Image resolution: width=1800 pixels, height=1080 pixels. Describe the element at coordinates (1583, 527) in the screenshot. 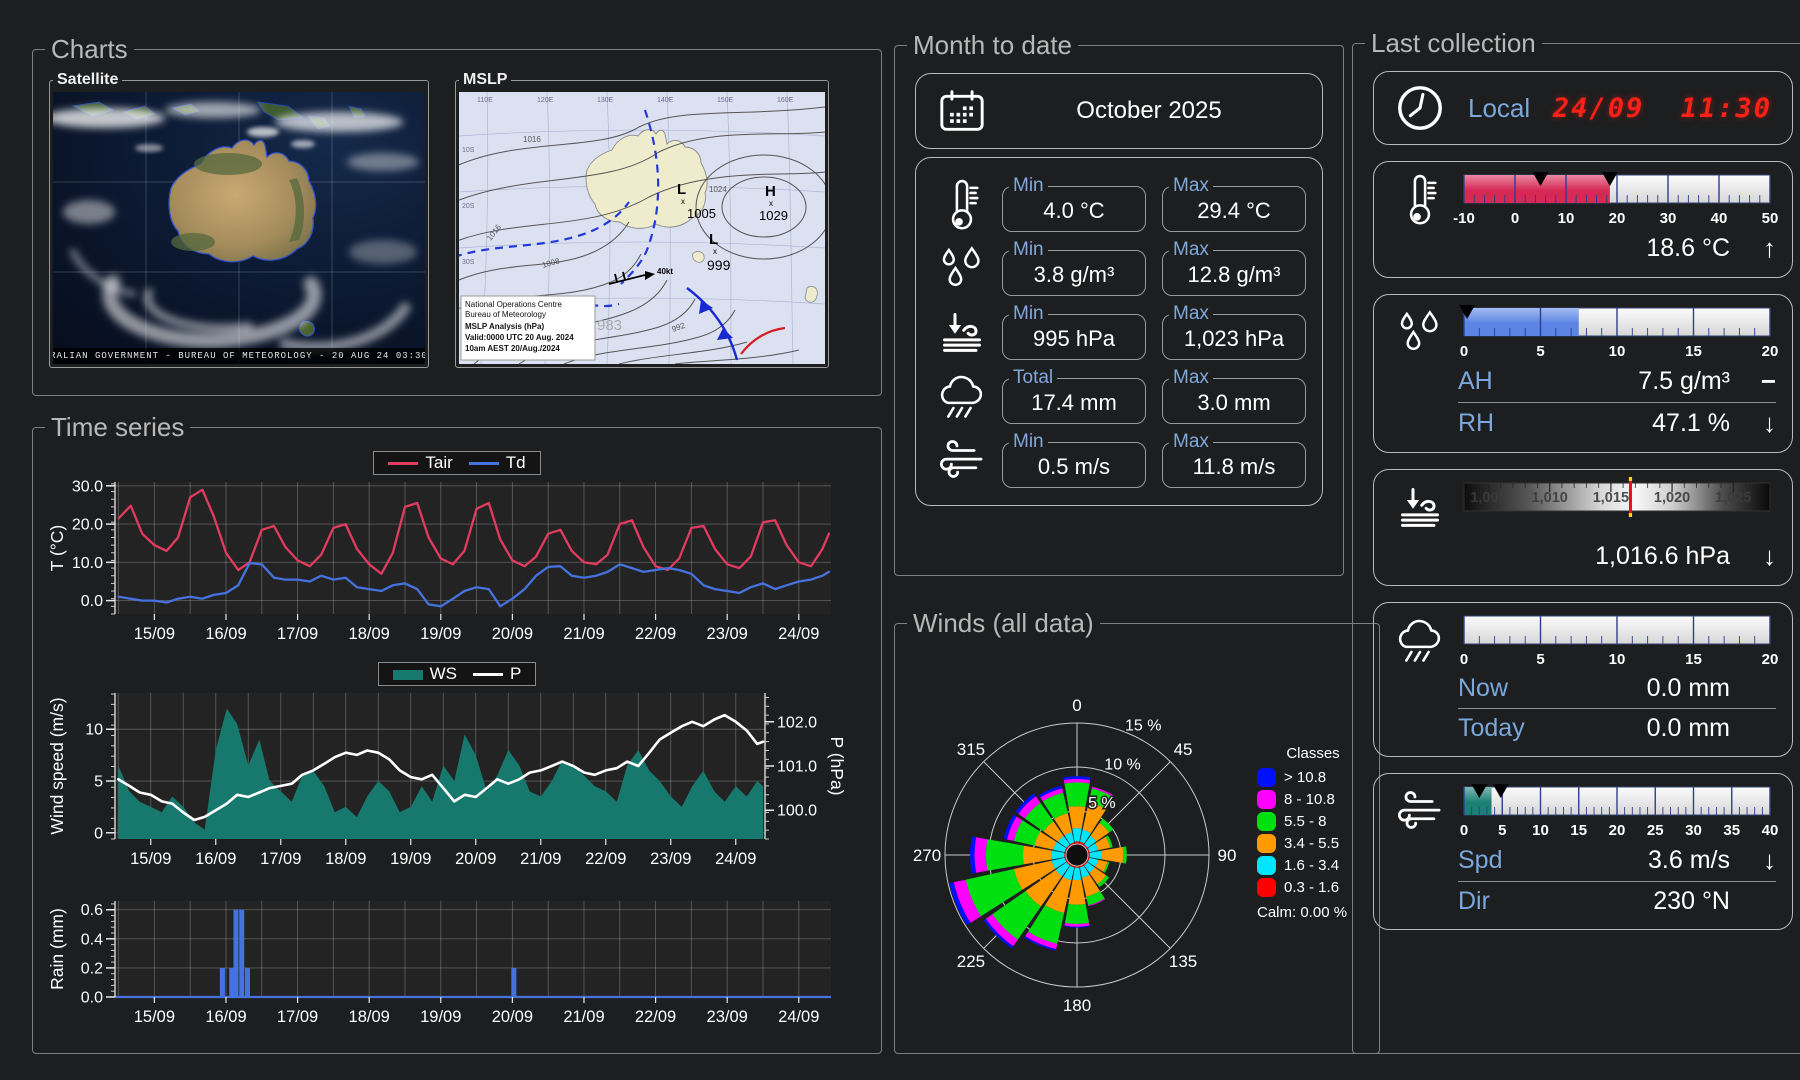

I see `pressure-card: 1,005 1,010 1,015 1,020 1,025 1,016.6 hPa ↓` at that location.